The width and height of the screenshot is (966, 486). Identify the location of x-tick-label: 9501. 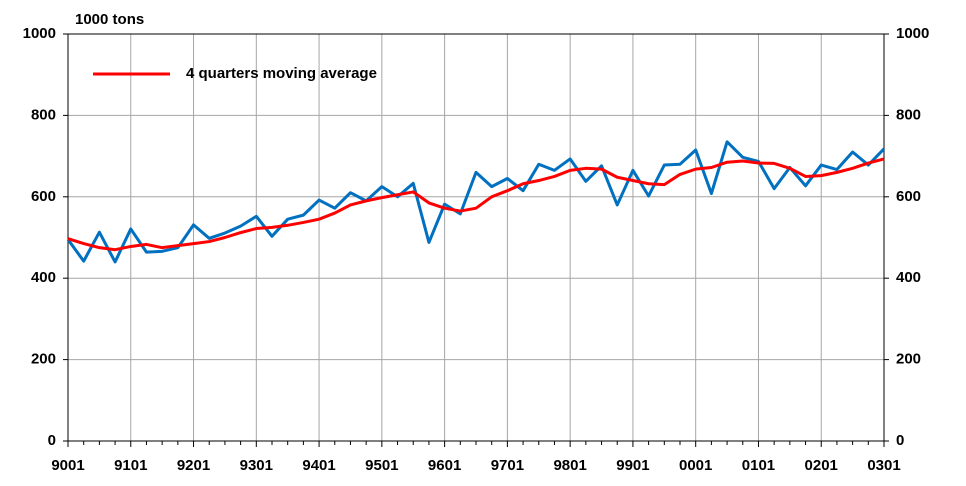
(381, 465).